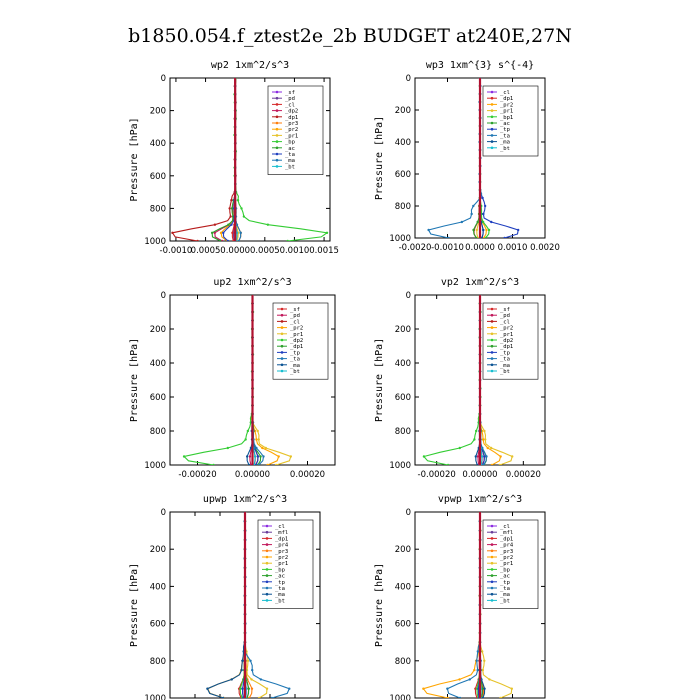 This screenshot has width=700, height=700. What do you see at coordinates (379, 158) in the screenshot?
I see `y-axis-label: Pressure [hPa]` at bounding box center [379, 158].